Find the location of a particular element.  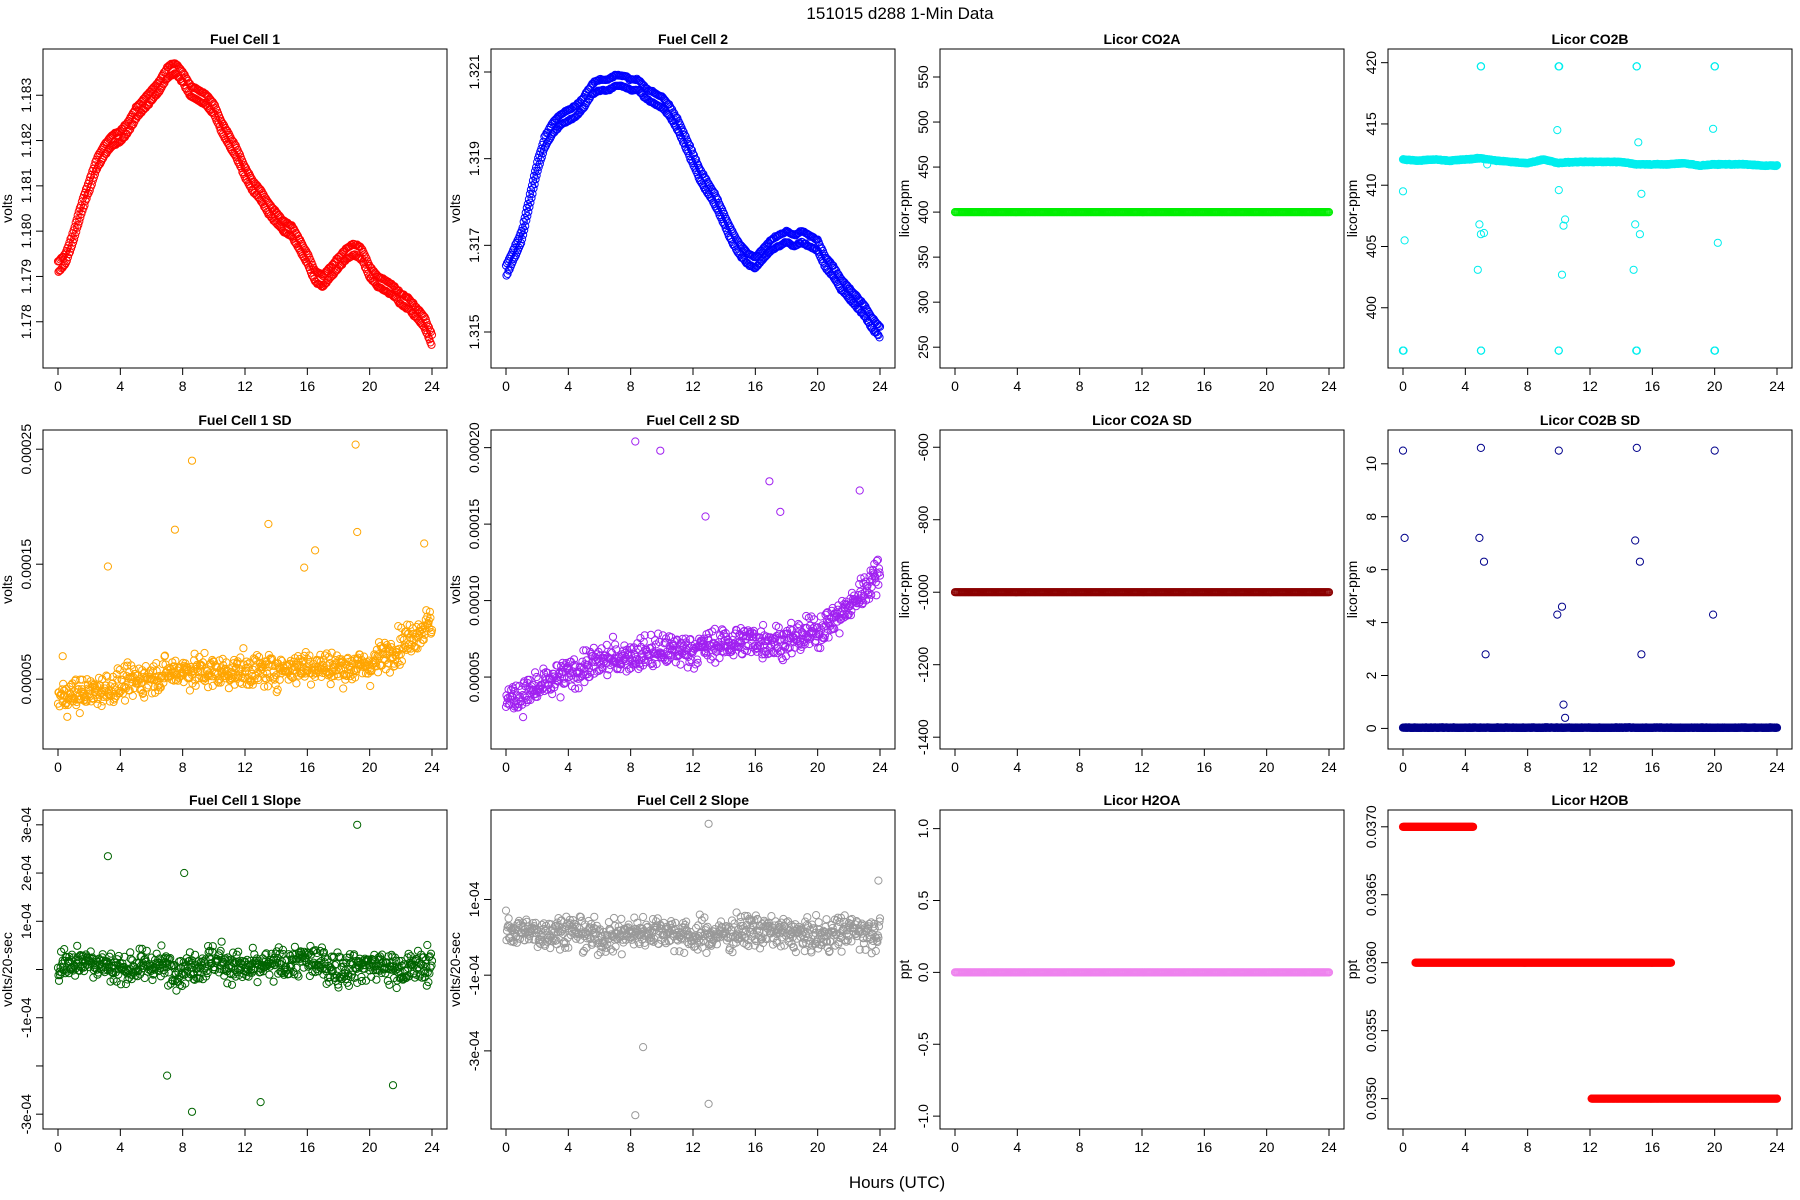

y-tick-label: 400 is located at coordinates (1371, 308).